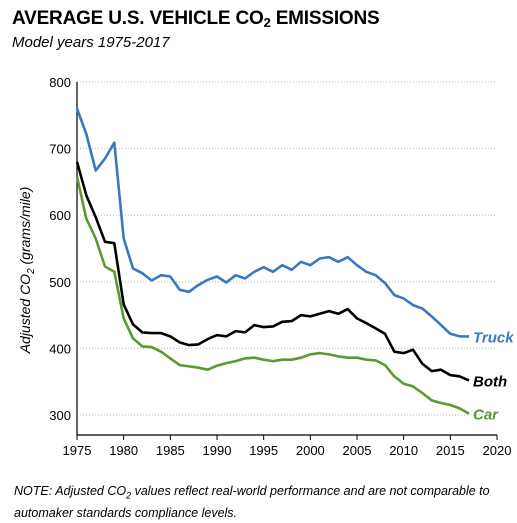 The image size is (517, 523). I want to click on y-tick-label: 400, so click(60, 348).